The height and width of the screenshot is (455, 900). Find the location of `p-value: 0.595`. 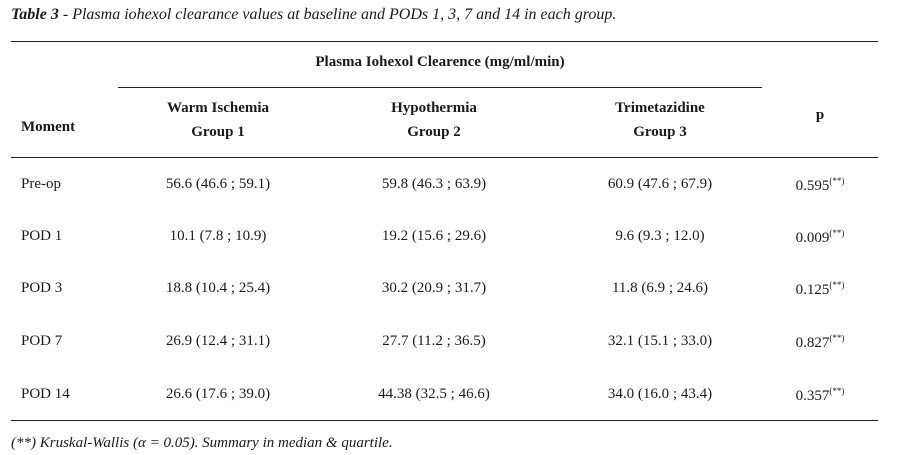

p-value: 0.595 is located at coordinates (812, 186).